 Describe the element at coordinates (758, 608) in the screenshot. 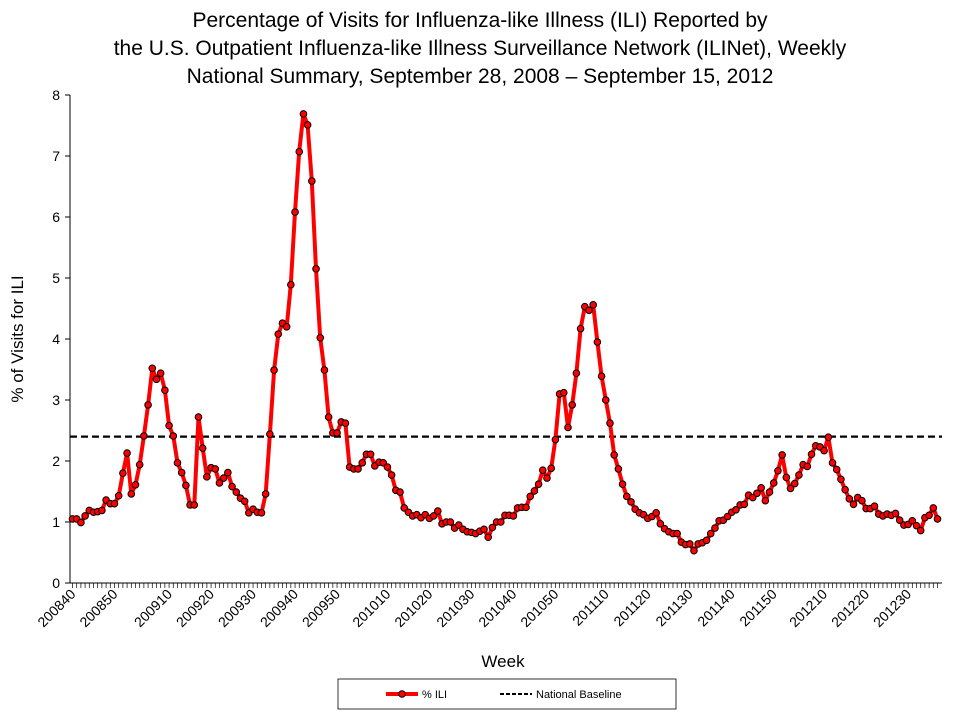

I see `x-tick-label: 201150` at that location.